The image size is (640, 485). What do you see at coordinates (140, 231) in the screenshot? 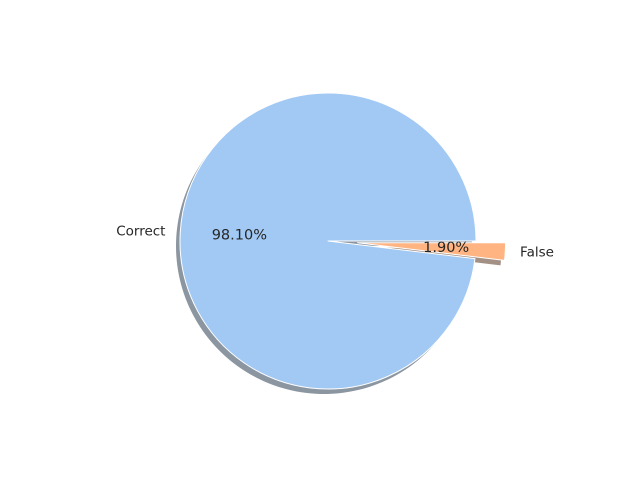
I see `slice-label-correct: Correct` at bounding box center [140, 231].